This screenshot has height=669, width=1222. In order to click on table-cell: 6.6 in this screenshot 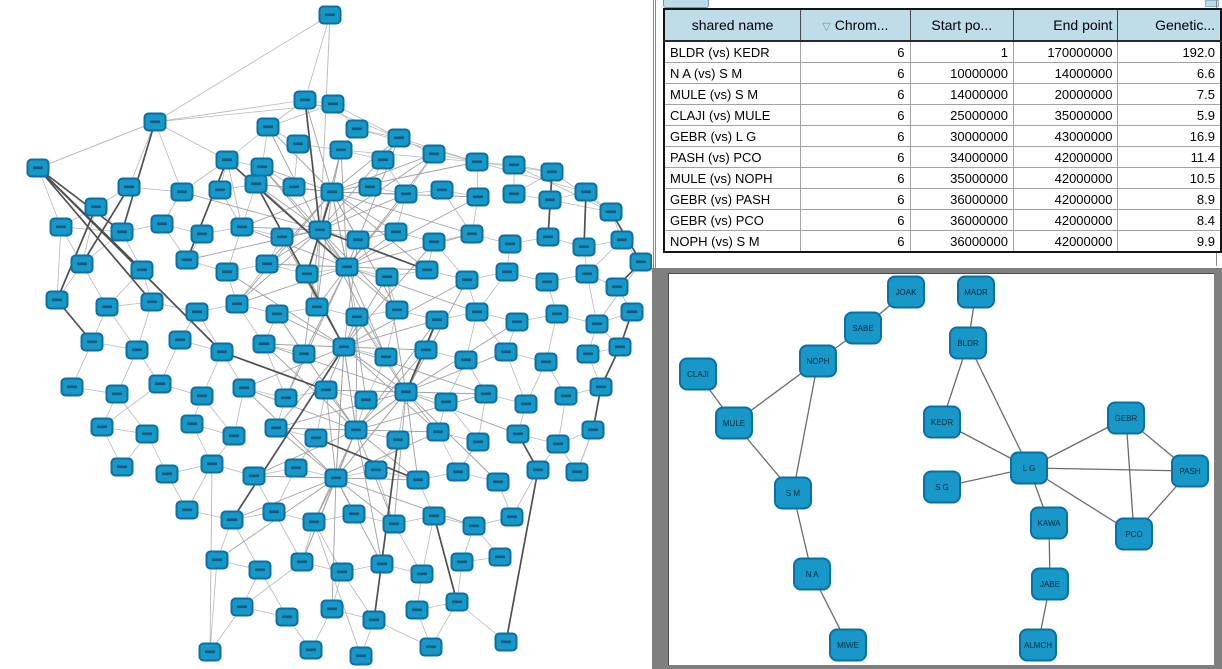, I will do `click(1169, 73)`.